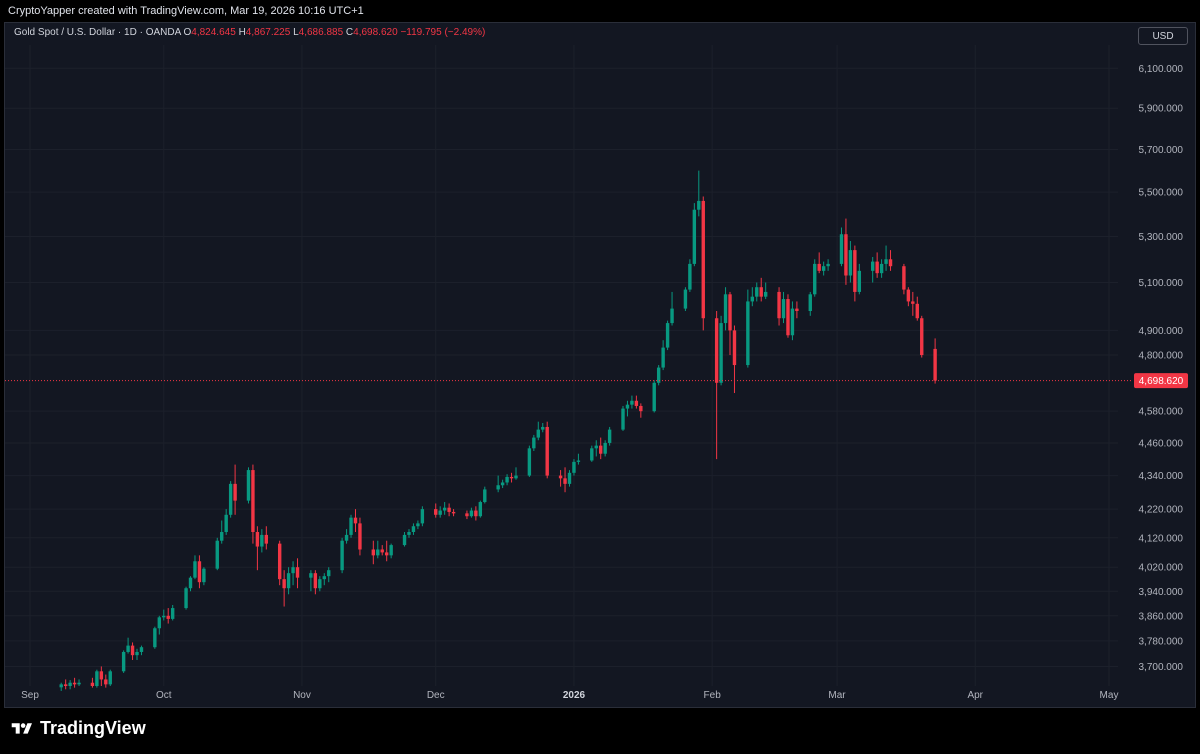 The image size is (1200, 754). I want to click on x-tick-label: Nov, so click(302, 695).